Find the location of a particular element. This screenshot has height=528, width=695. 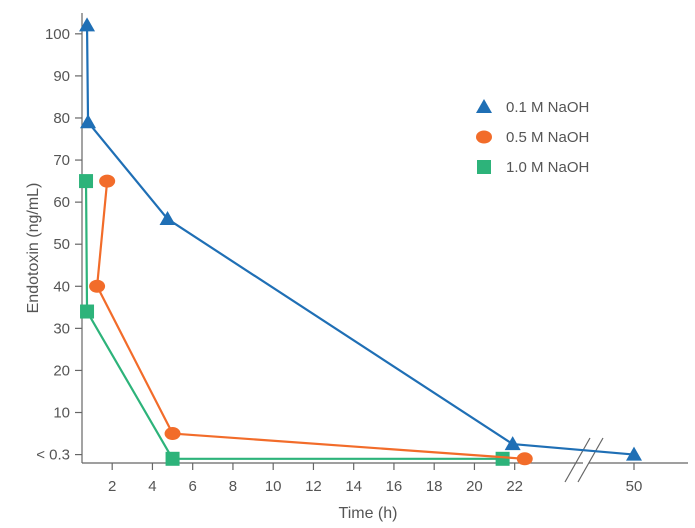

y-tick-label: 70 is located at coordinates (61, 160).